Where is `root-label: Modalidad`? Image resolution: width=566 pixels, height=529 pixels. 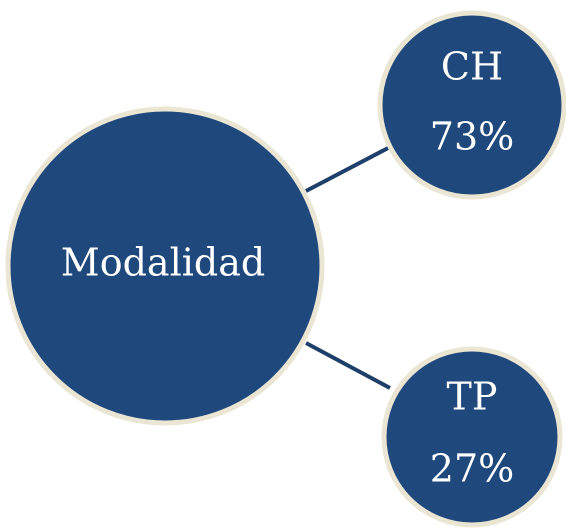
root-label: Modalidad is located at coordinates (163, 263).